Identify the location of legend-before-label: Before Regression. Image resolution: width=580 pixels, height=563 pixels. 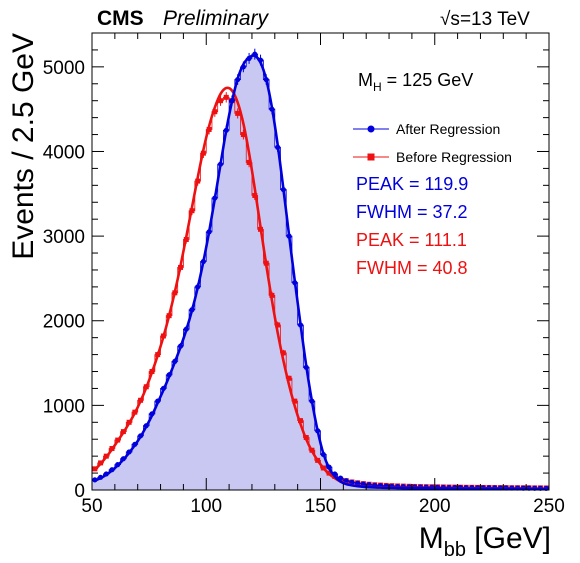
(454, 157).